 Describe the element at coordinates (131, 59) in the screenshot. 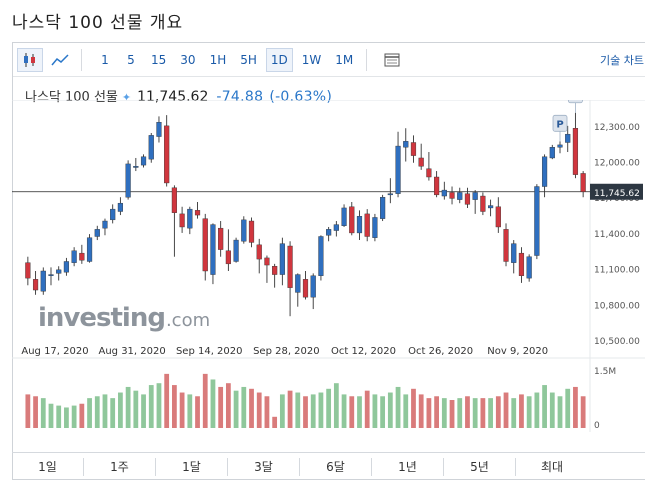

I see `interval-5: 5` at that location.